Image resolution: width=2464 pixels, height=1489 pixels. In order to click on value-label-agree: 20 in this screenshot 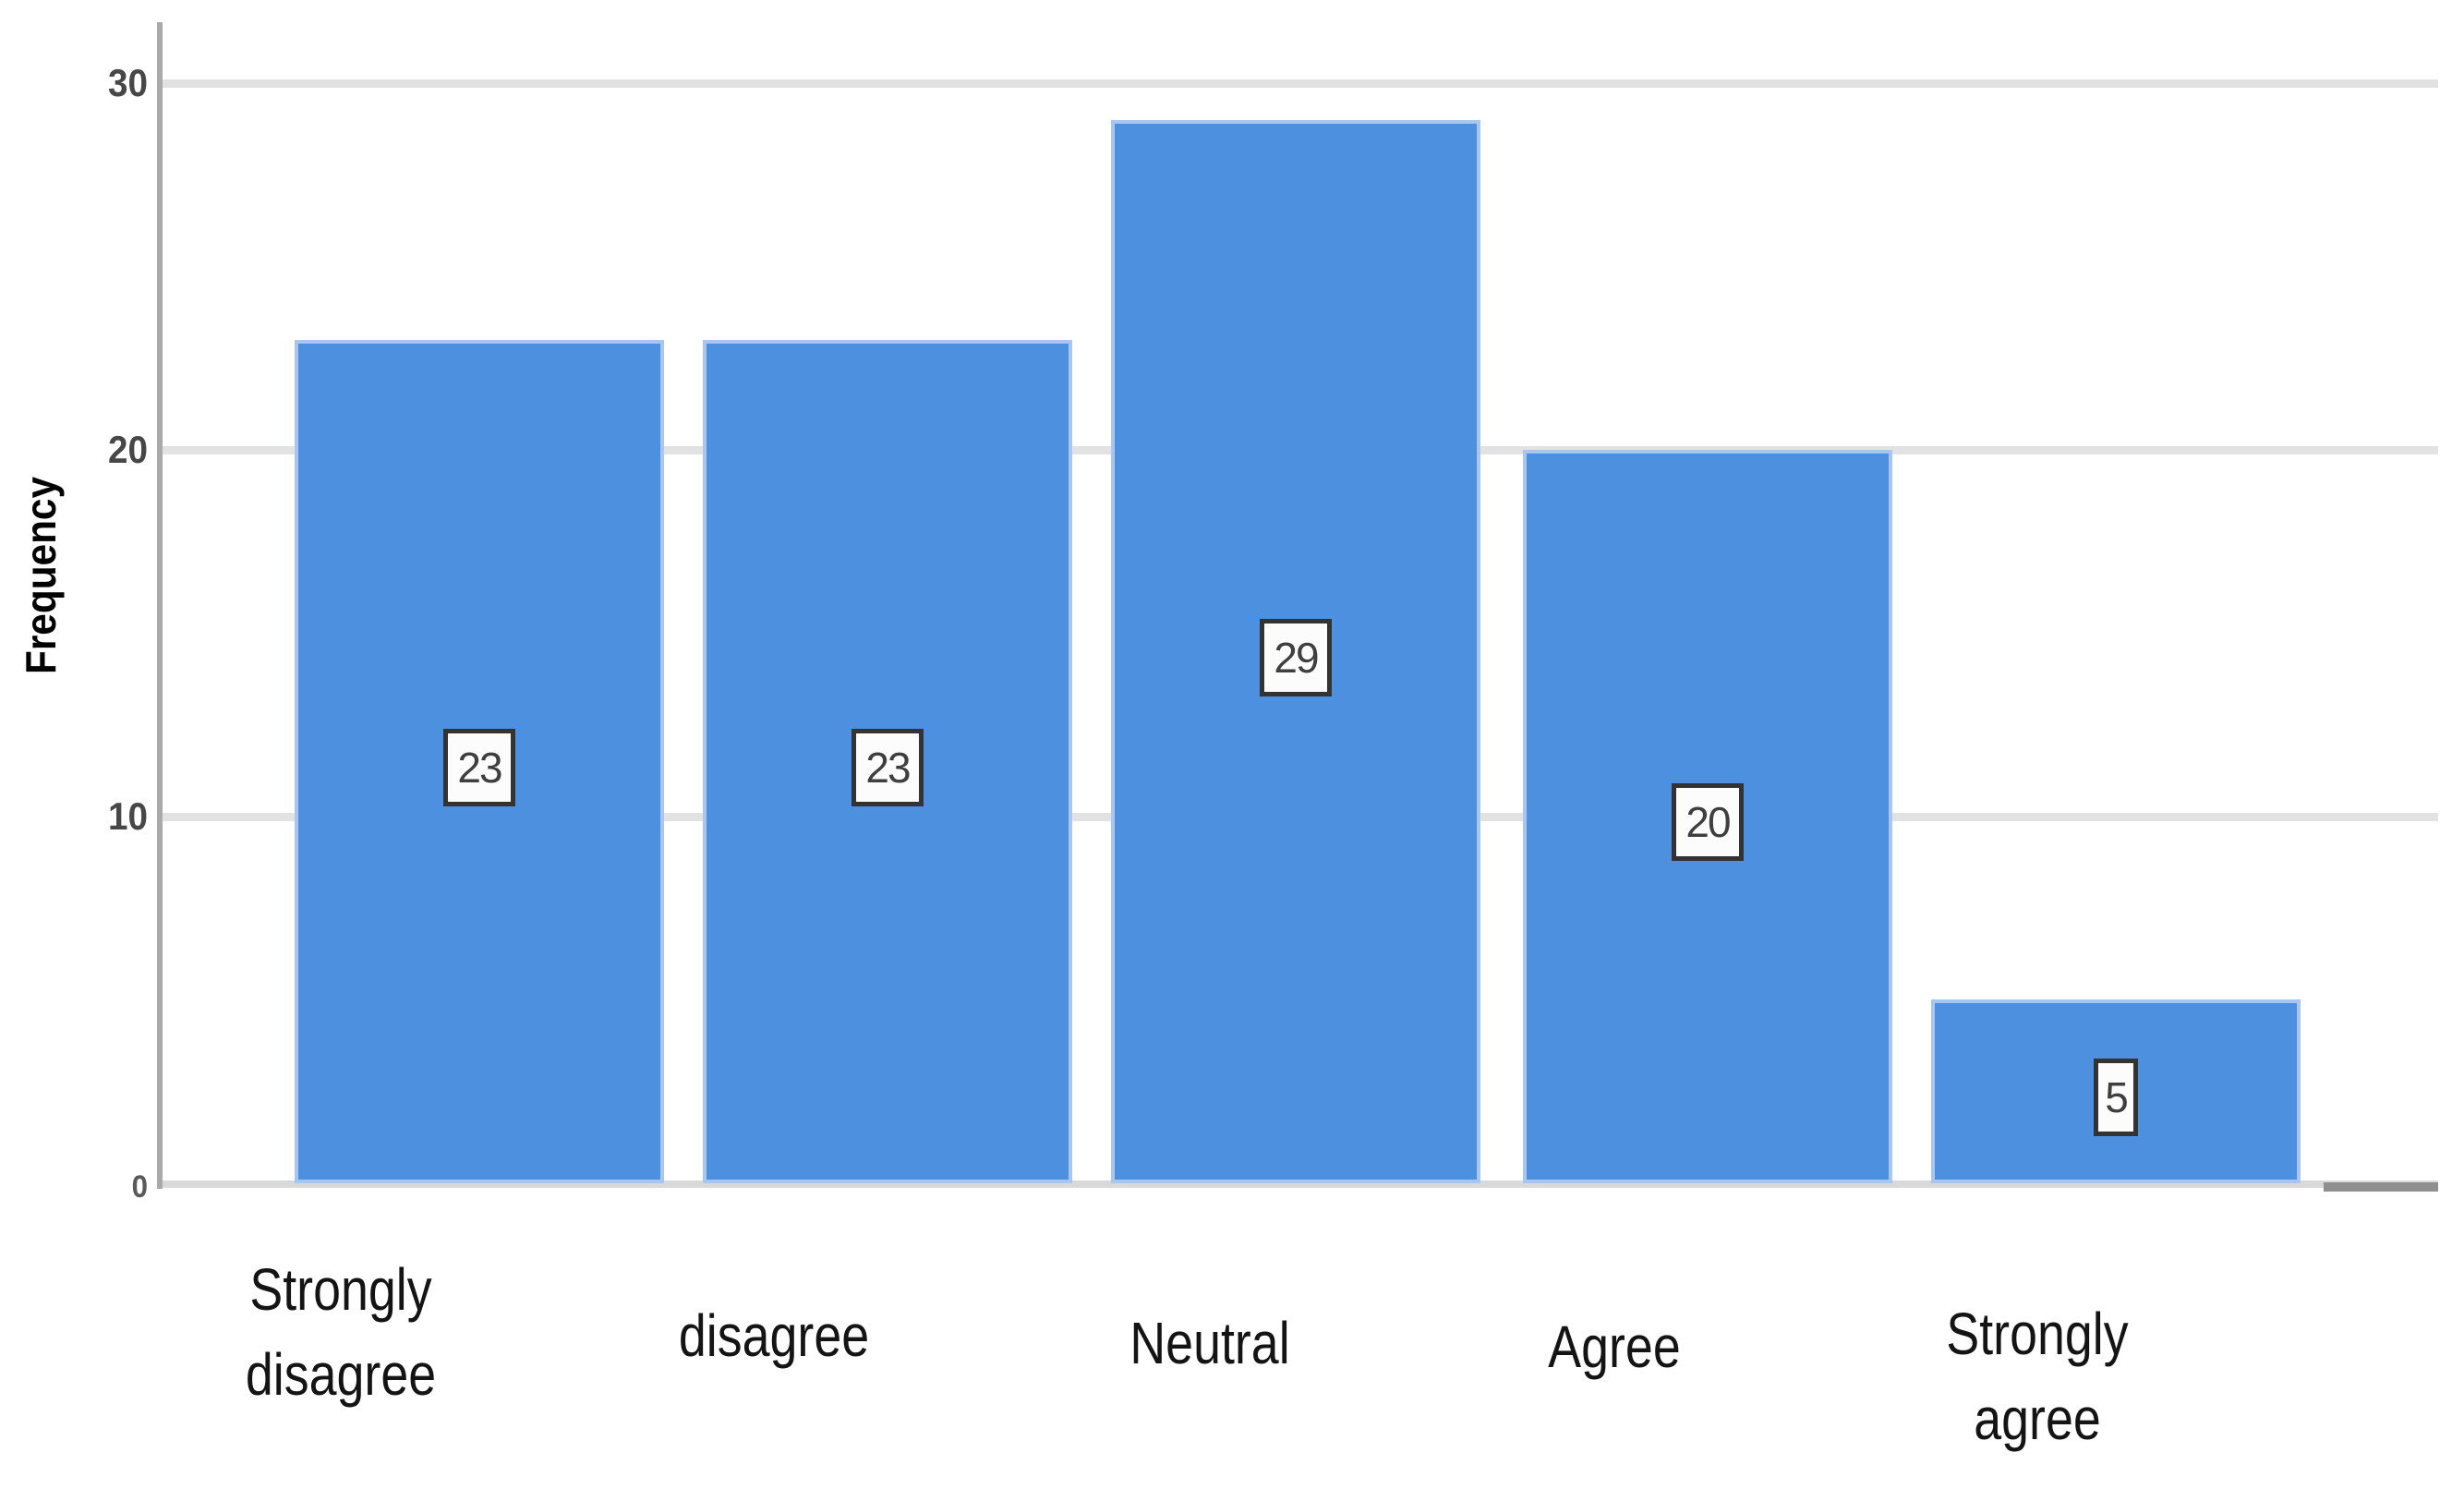, I will do `click(1708, 822)`.